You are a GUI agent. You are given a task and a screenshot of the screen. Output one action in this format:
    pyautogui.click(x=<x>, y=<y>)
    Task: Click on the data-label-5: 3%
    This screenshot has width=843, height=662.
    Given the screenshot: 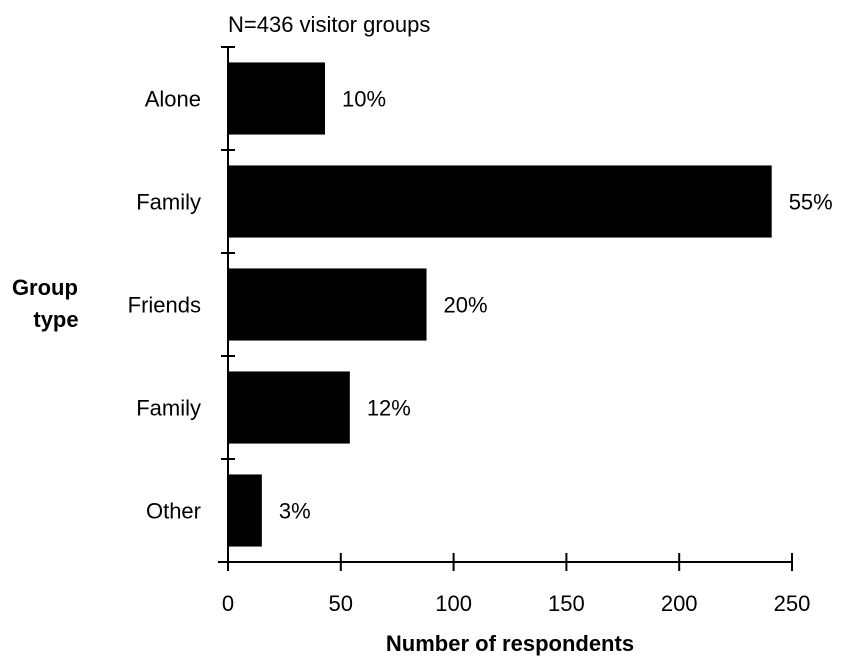 What is the action you would take?
    pyautogui.click(x=295, y=511)
    